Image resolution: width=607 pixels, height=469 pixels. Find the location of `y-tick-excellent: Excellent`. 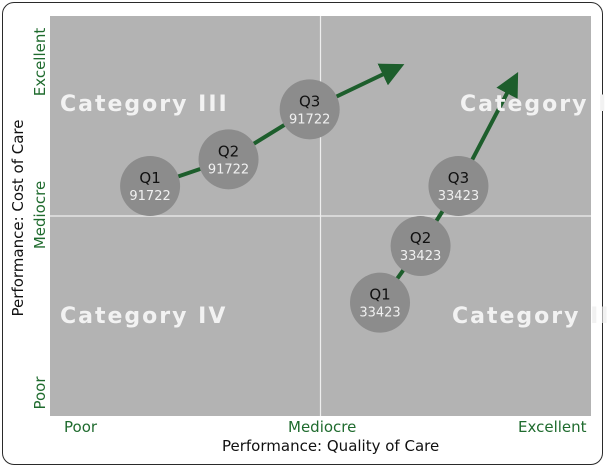

y-tick-excellent: Excellent is located at coordinates (40, 62).